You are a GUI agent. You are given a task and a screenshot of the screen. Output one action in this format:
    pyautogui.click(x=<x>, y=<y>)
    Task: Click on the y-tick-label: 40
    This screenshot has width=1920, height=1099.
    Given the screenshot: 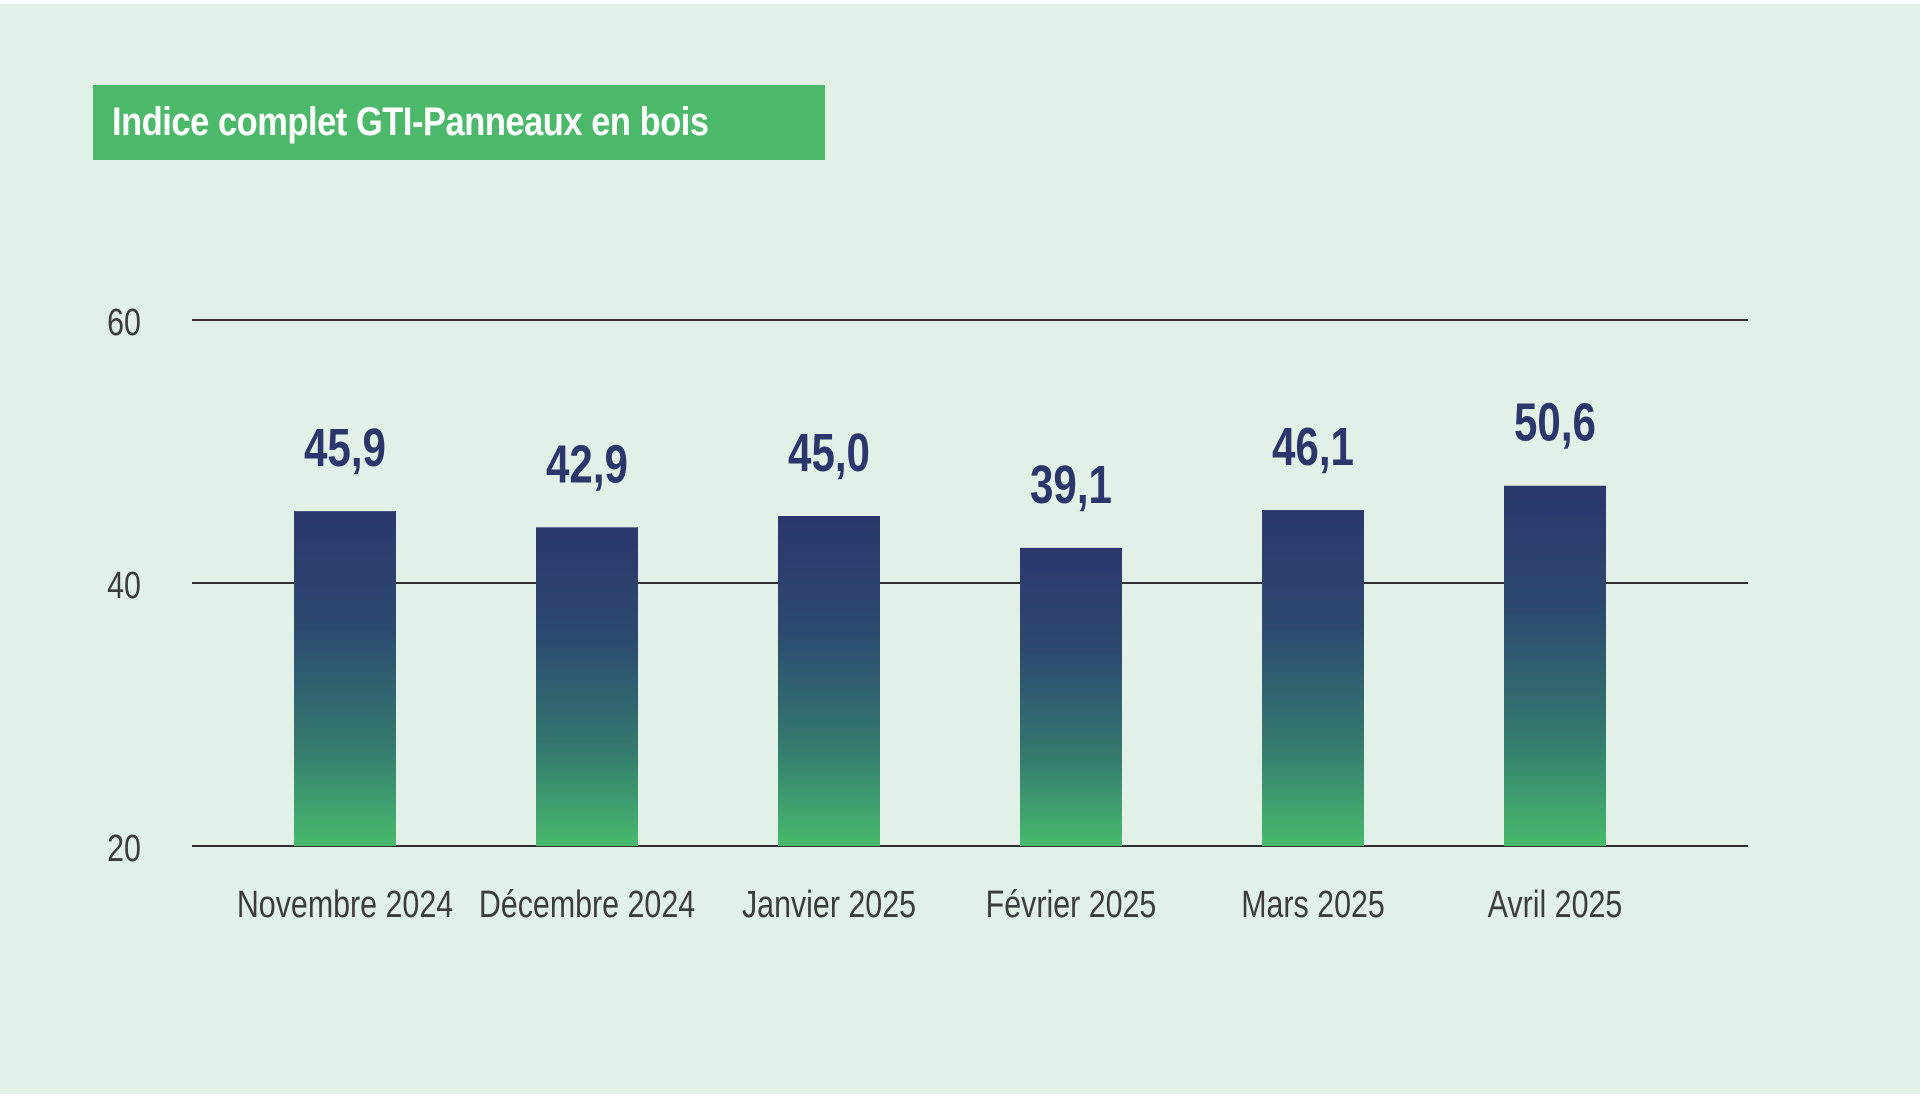 What is the action you would take?
    pyautogui.click(x=124, y=586)
    